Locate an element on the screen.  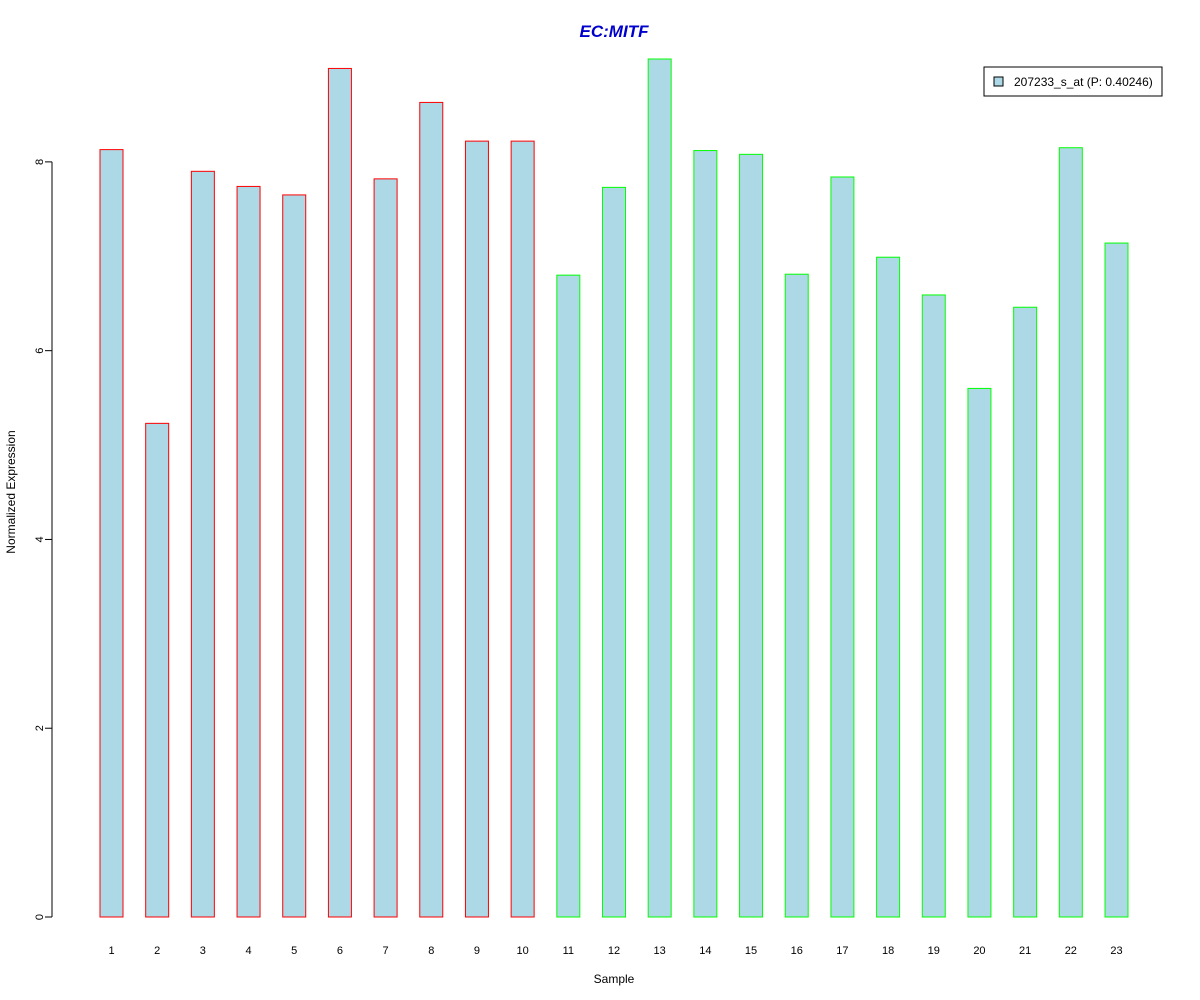
x-tick-label: 15 is located at coordinates (751, 951).